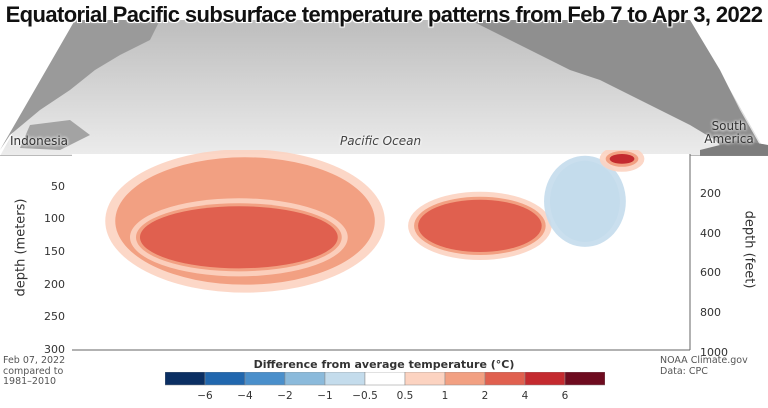  What do you see at coordinates (381, 141) in the screenshot?
I see `label-pacific-ocean: Pacific Ocean` at bounding box center [381, 141].